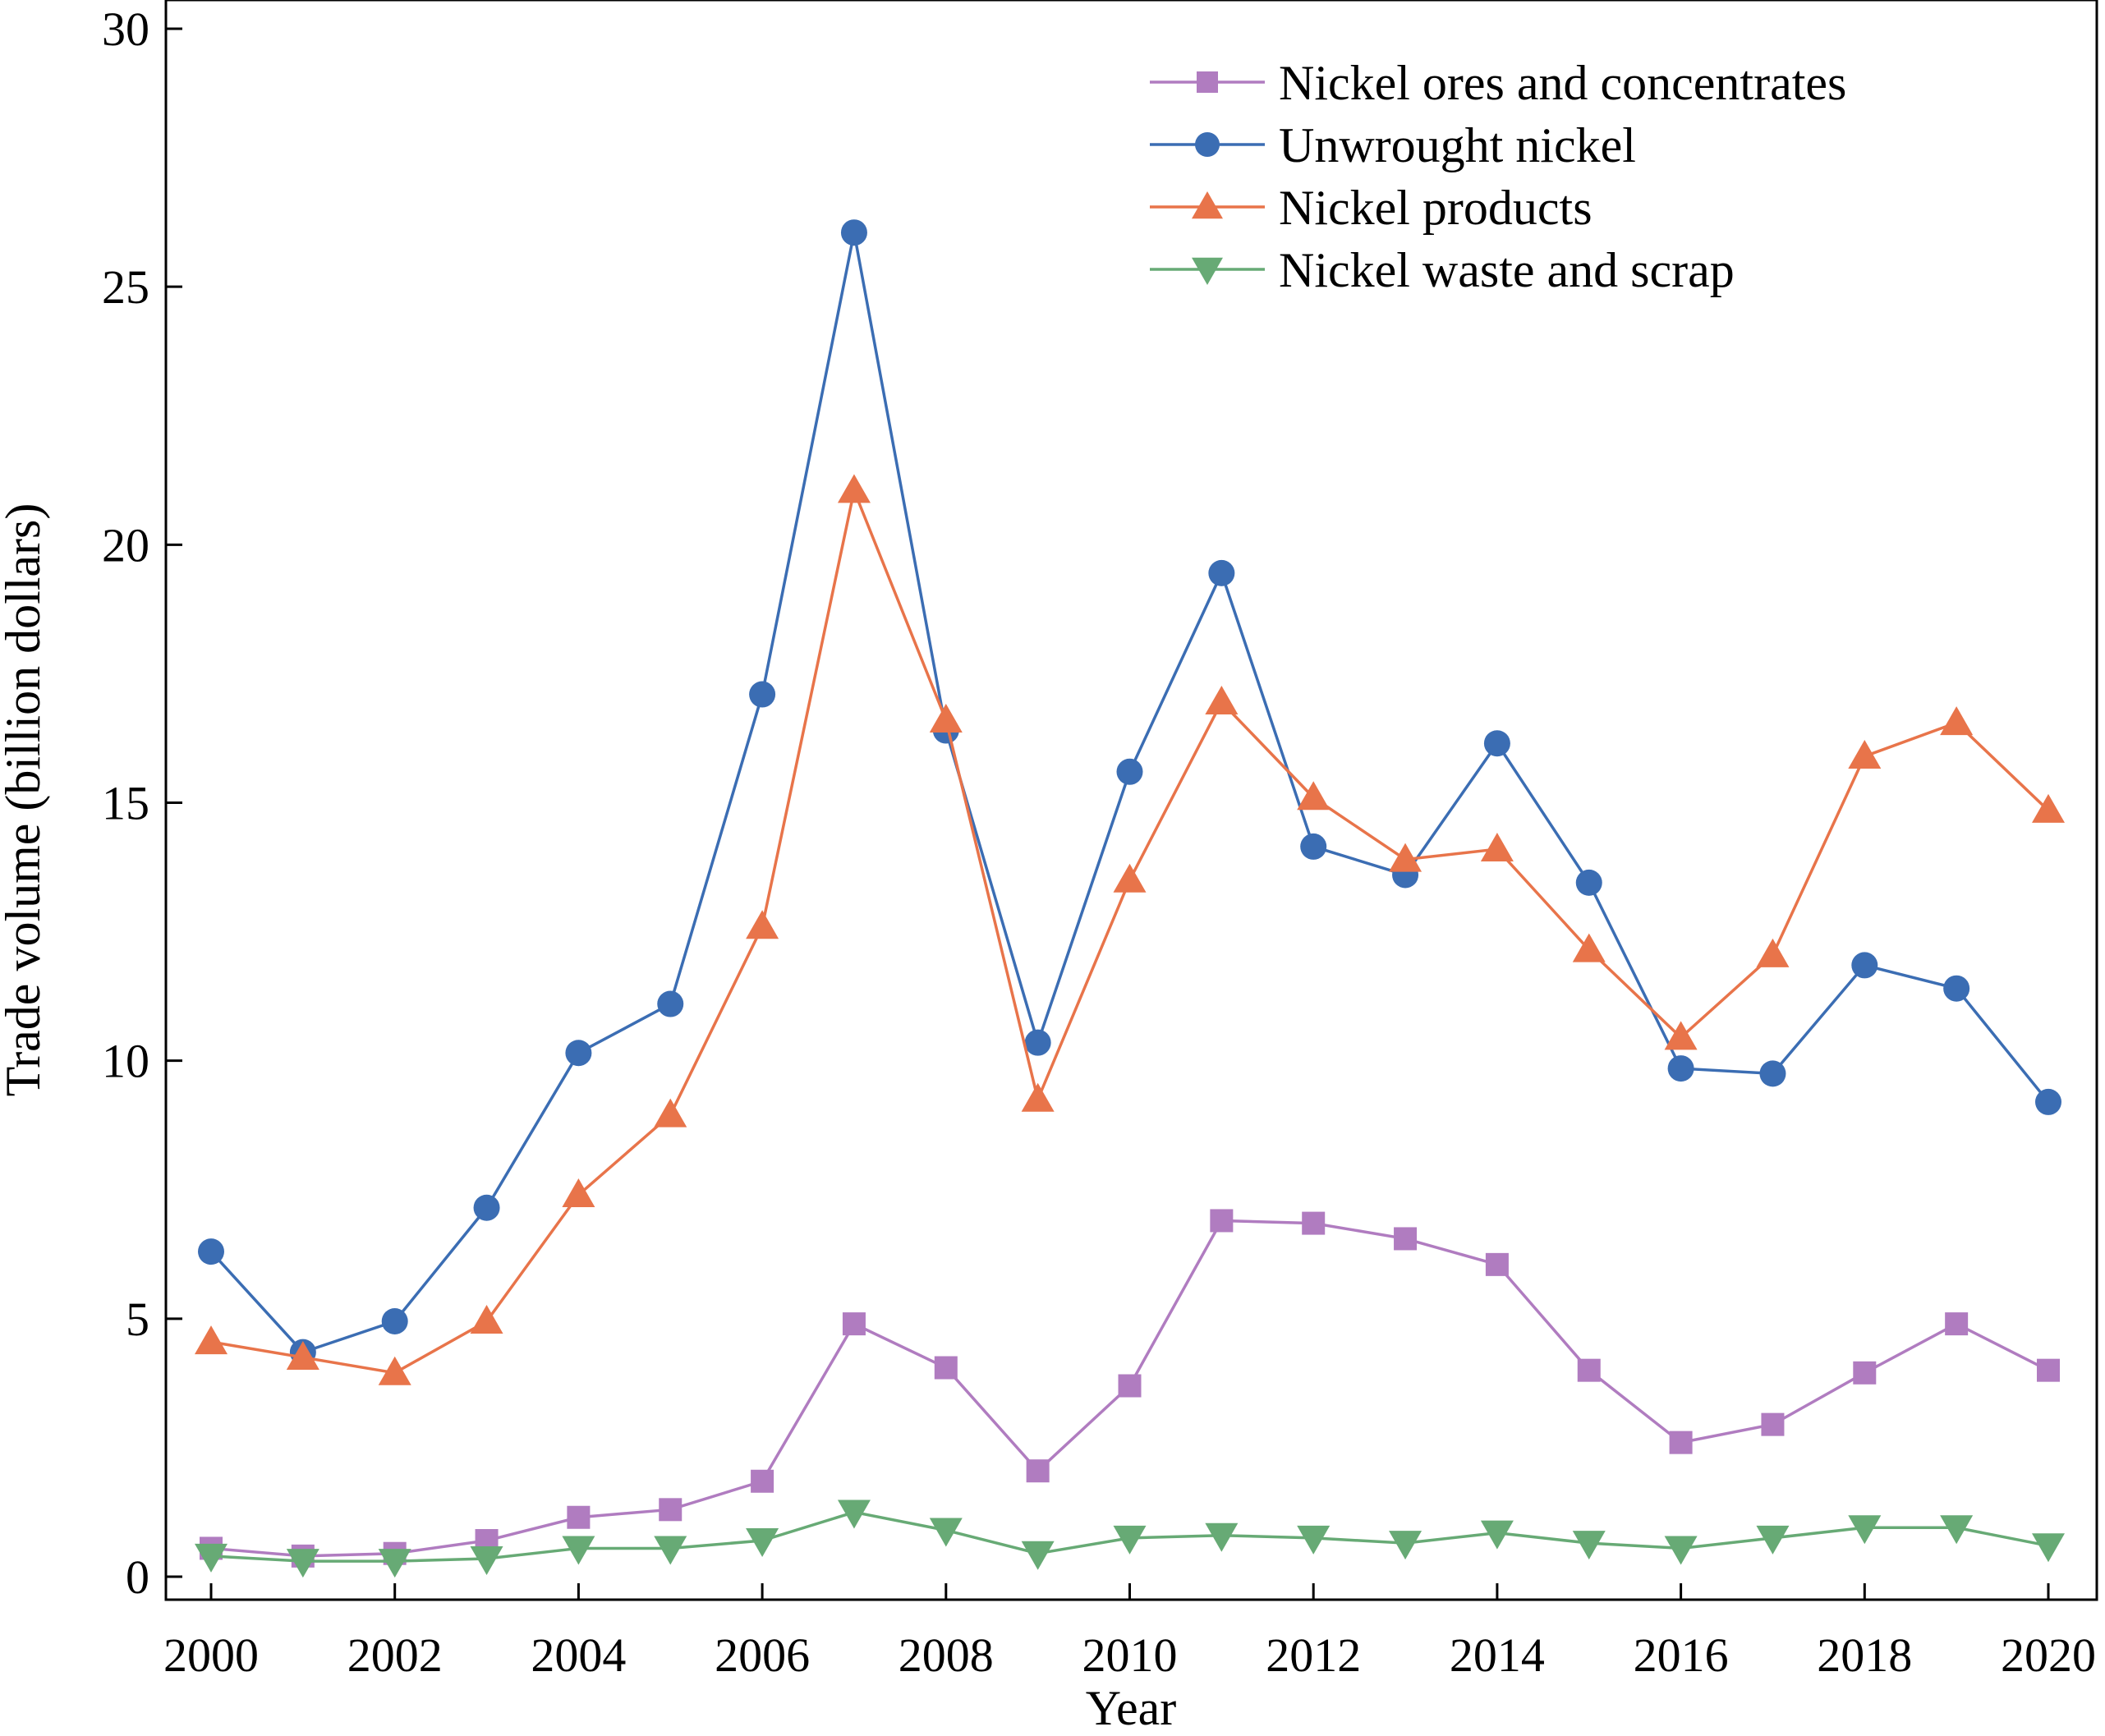 This screenshot has height=1736, width=2105. I want to click on x-tick-label: 2012, so click(1313, 1655).